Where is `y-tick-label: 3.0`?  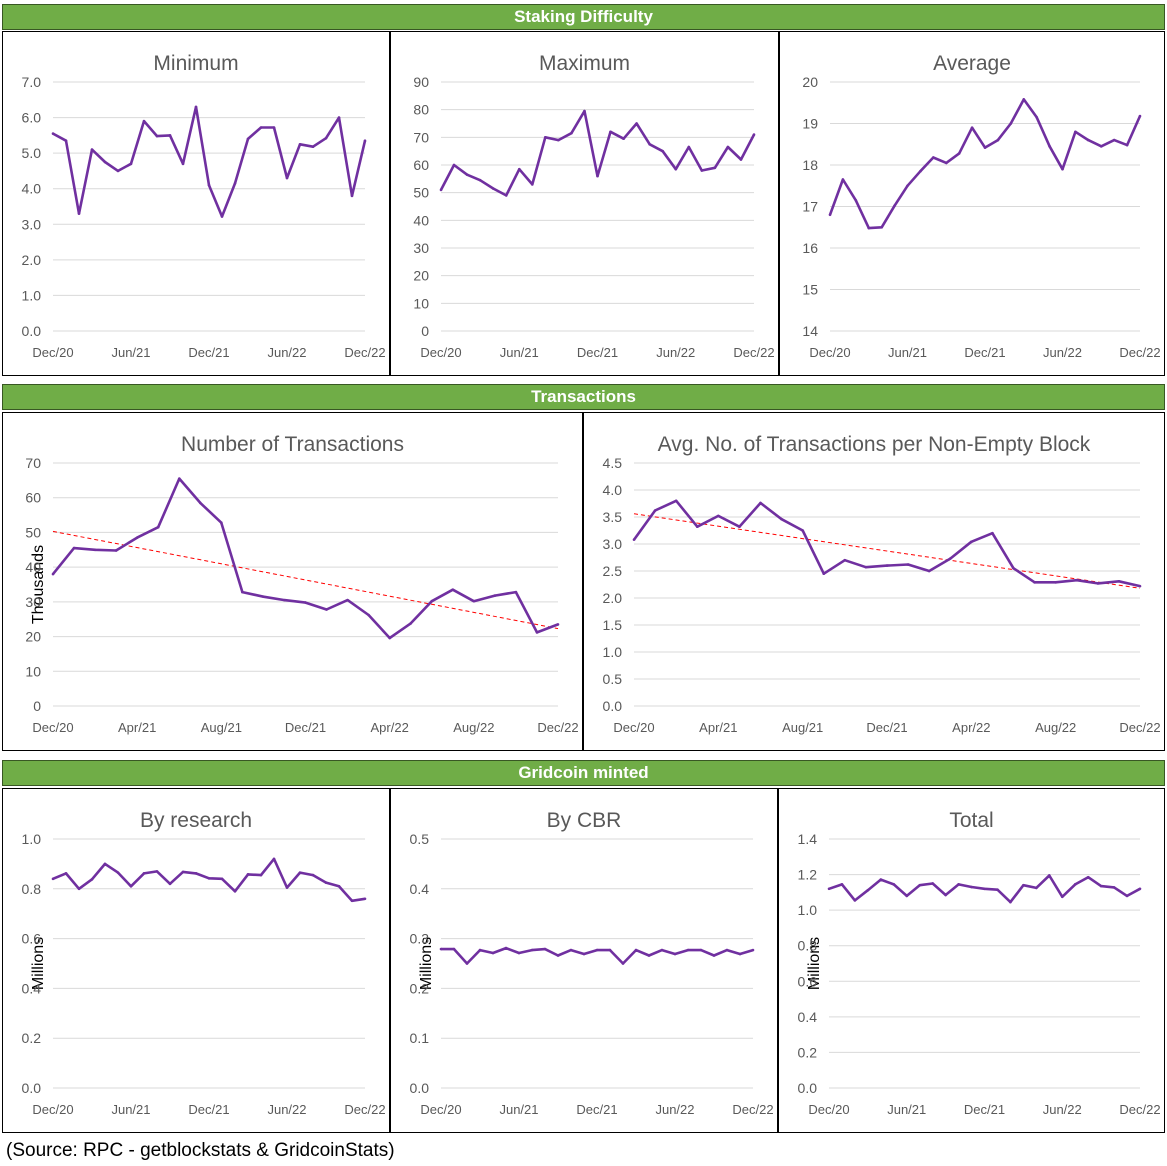 y-tick-label: 3.0 is located at coordinates (613, 544).